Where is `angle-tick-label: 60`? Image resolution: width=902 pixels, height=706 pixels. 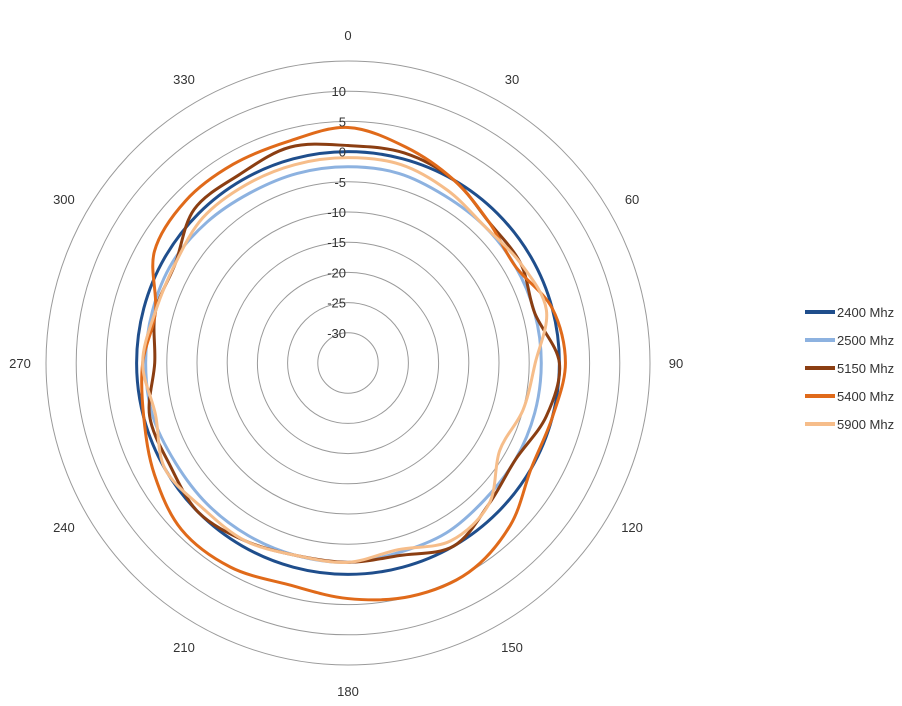
angle-tick-label: 60 is located at coordinates (632, 199).